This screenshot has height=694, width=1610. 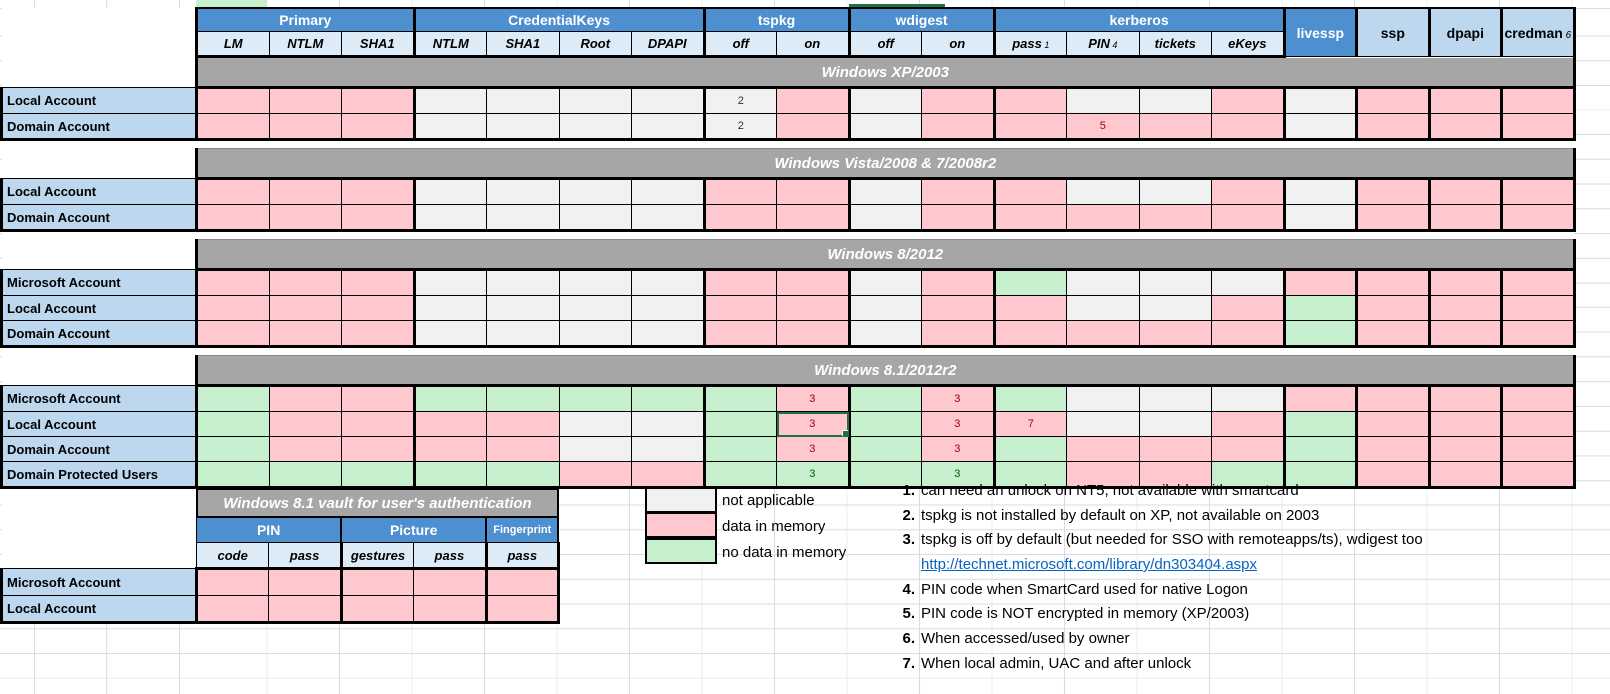 I want to click on vault-group-header-picture: Picture, so click(x=414, y=529).